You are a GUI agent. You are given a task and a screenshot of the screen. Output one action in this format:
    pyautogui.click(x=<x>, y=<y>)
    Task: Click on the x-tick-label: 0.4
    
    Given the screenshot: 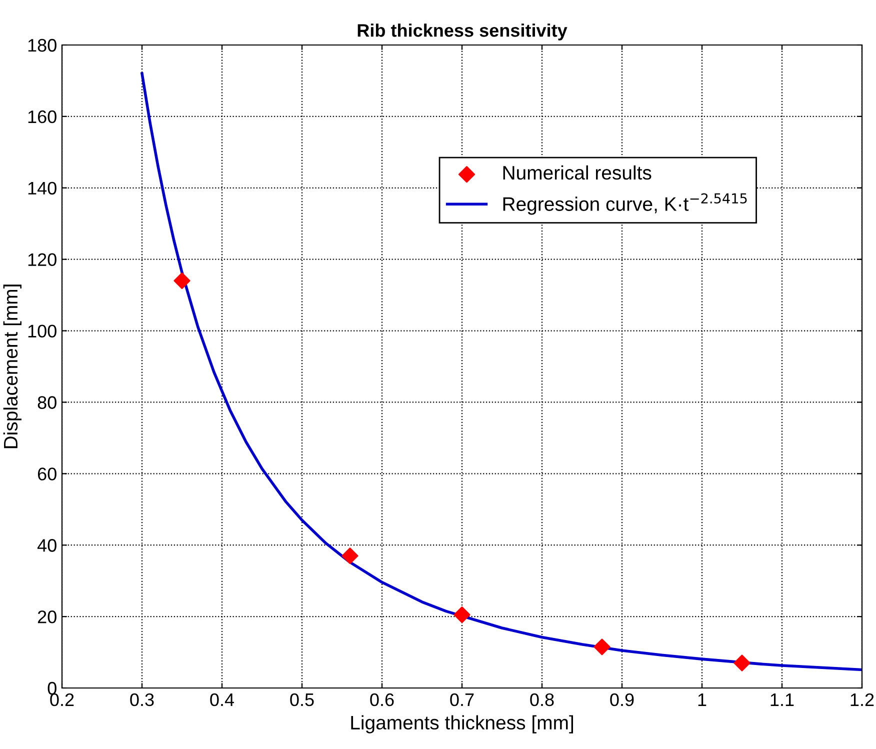 What is the action you would take?
    pyautogui.click(x=222, y=699)
    